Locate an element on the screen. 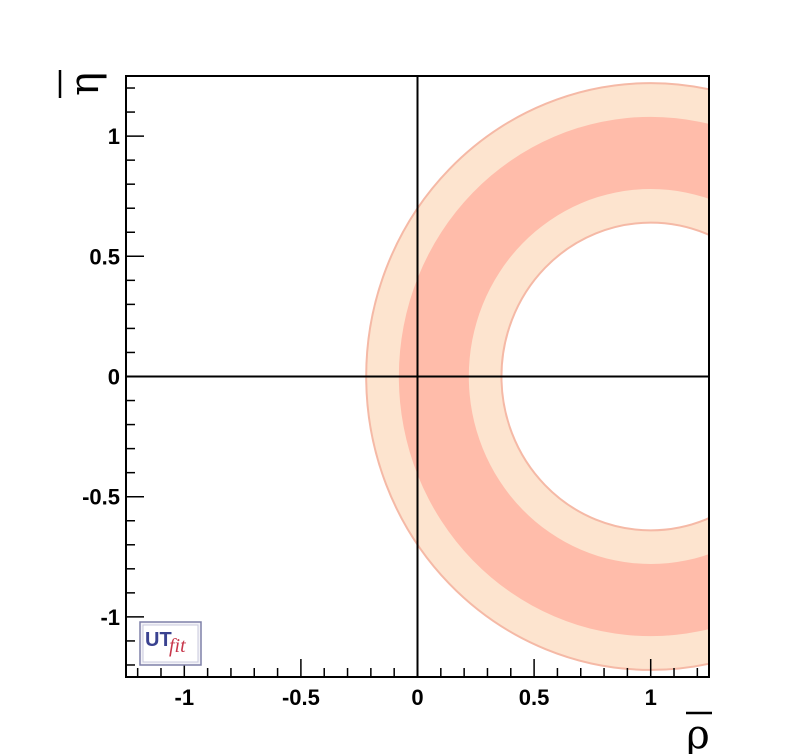 This screenshot has height=754, width=788. x-axis-title-group: ρ is located at coordinates (699, 732).